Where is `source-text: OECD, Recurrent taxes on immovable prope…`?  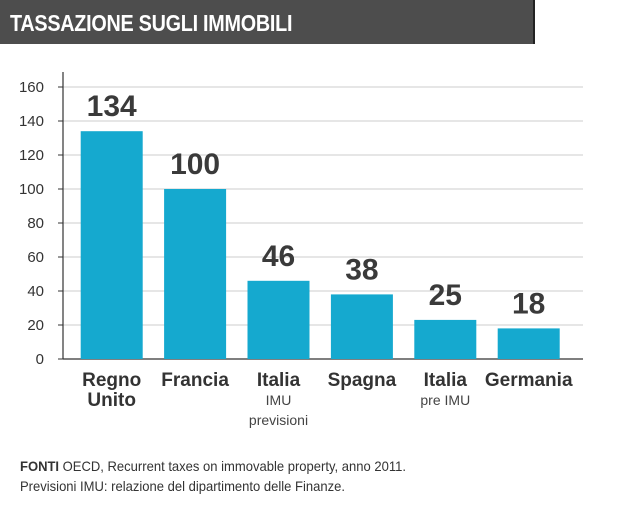
source-text: OECD, Recurrent taxes on immovable prope… is located at coordinates (234, 466).